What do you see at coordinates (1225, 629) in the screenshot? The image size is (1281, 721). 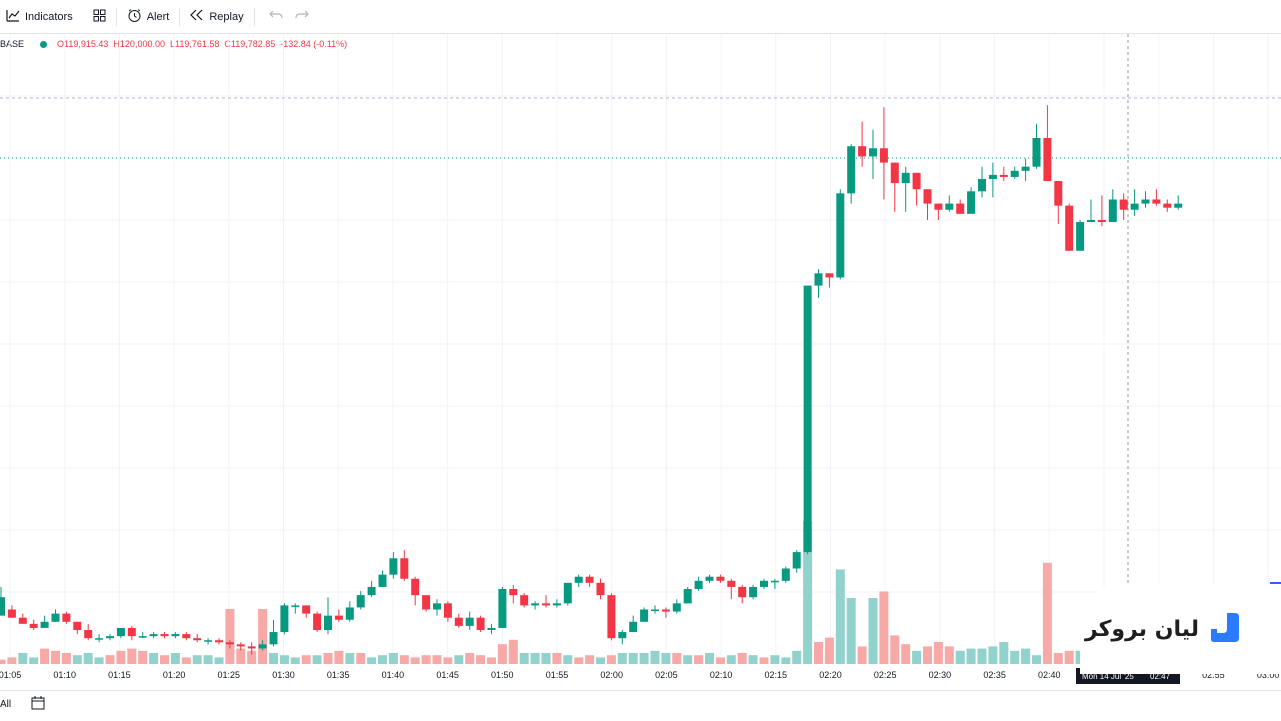 I see `brand-logo-icon` at bounding box center [1225, 629].